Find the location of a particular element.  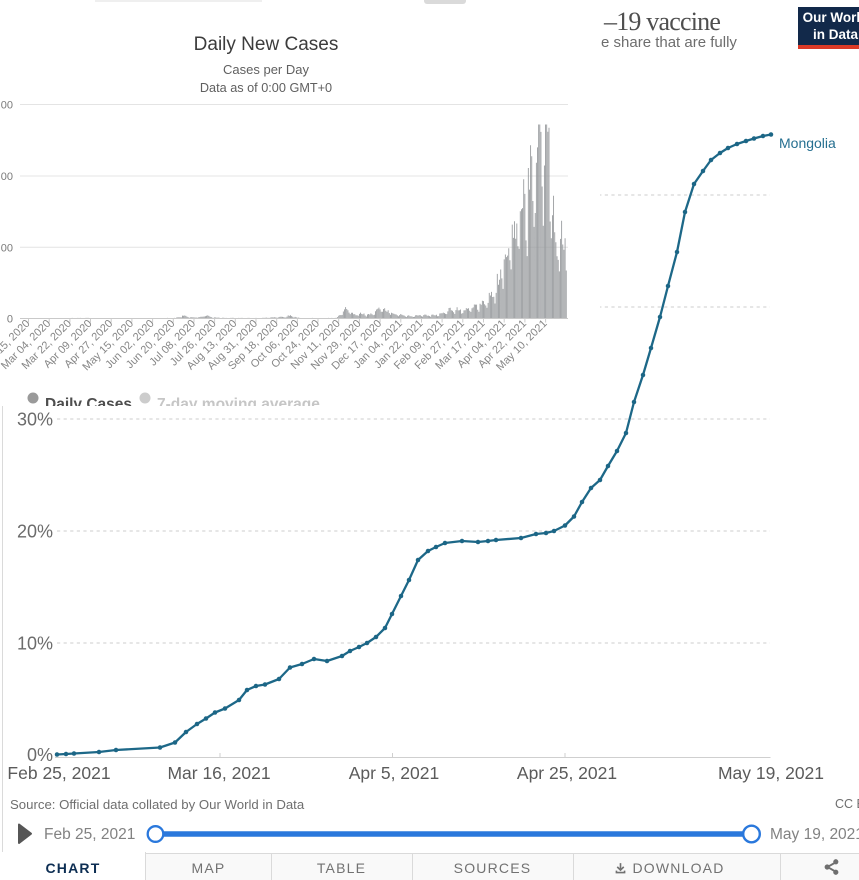

svg-text: 30% is located at coordinates (35, 420).